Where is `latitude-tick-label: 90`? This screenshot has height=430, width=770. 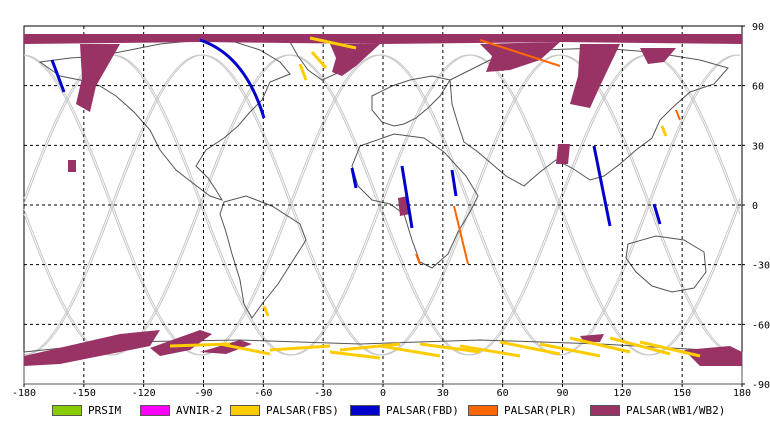 latitude-tick-label: 90 is located at coordinates (758, 27).